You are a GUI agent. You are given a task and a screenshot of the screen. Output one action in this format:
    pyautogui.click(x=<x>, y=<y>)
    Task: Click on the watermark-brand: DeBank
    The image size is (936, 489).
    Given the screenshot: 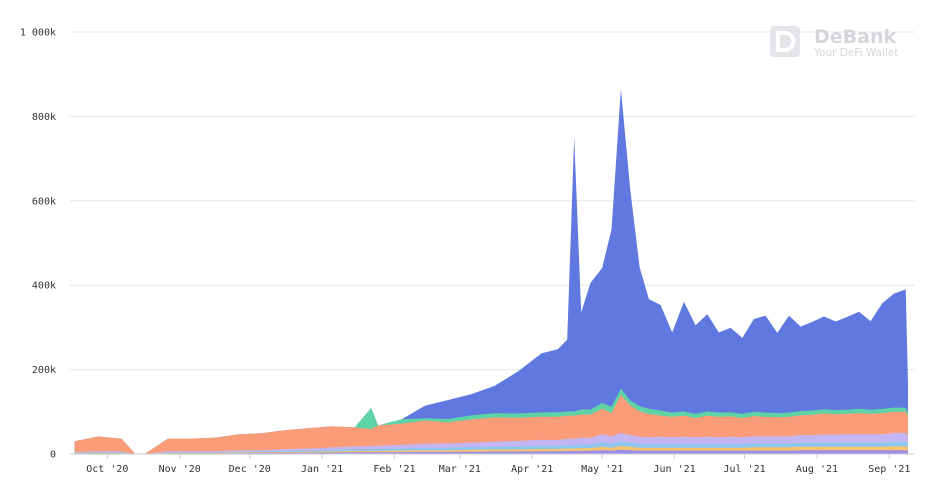 What is the action you would take?
    pyautogui.click(x=855, y=37)
    